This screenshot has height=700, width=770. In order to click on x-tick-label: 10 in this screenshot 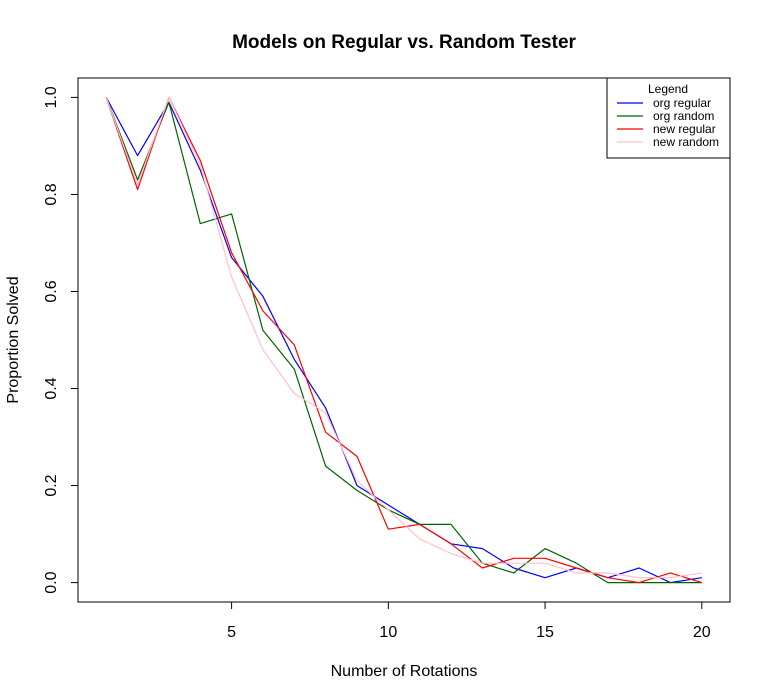, I will do `click(388, 632)`.